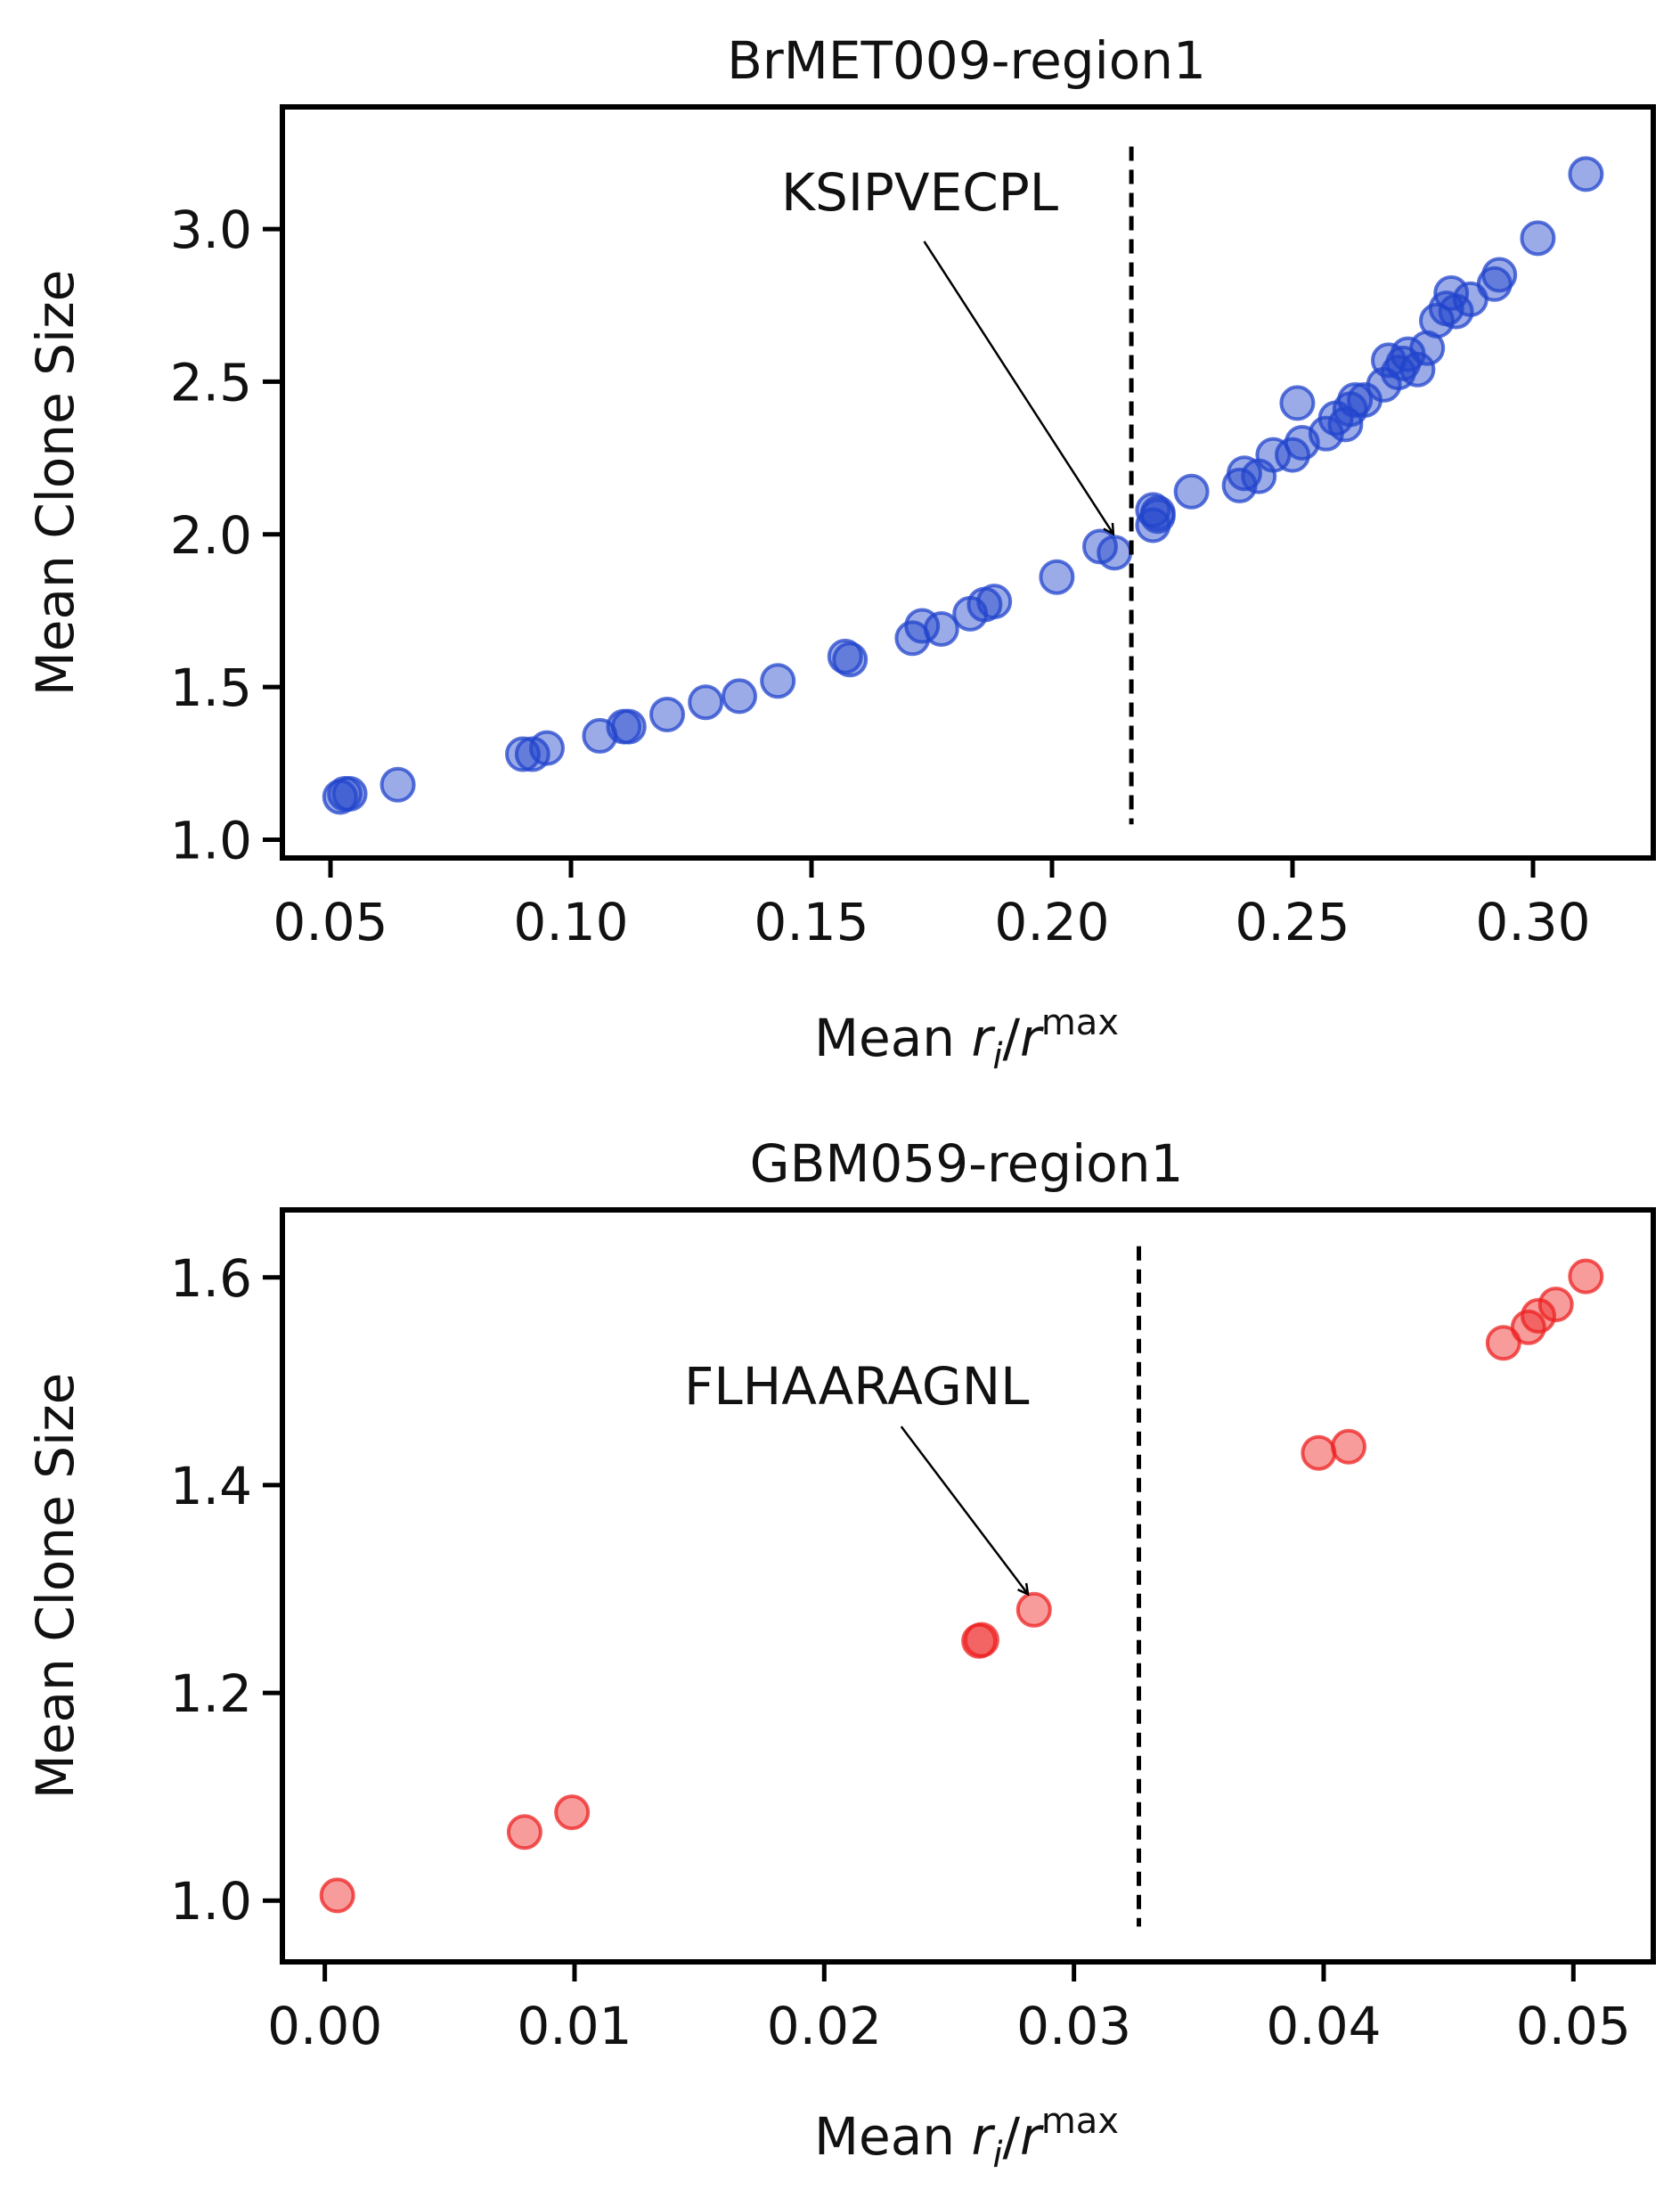 The height and width of the screenshot is (2206, 1680). What do you see at coordinates (967, 1163) in the screenshot?
I see `chart-title: GBM059-region1` at bounding box center [967, 1163].